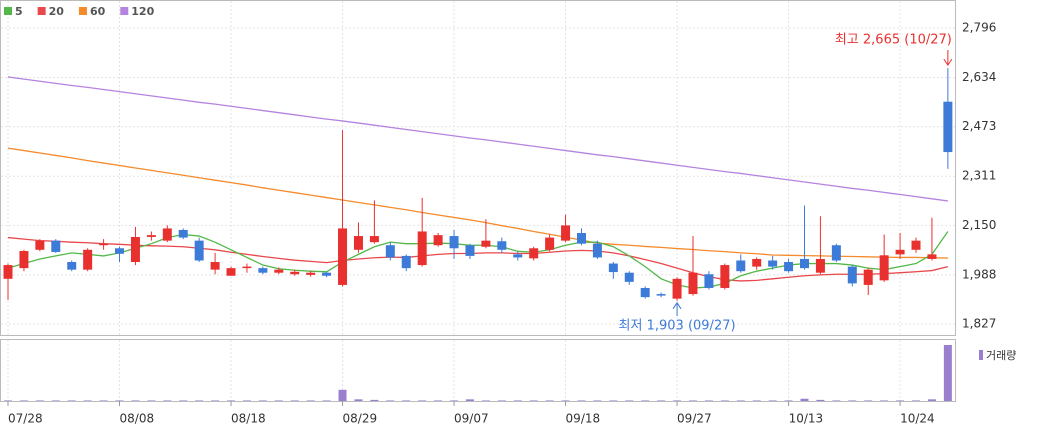 The image size is (1050, 434). I want to click on x-tick-label: 10/13, so click(806, 419).